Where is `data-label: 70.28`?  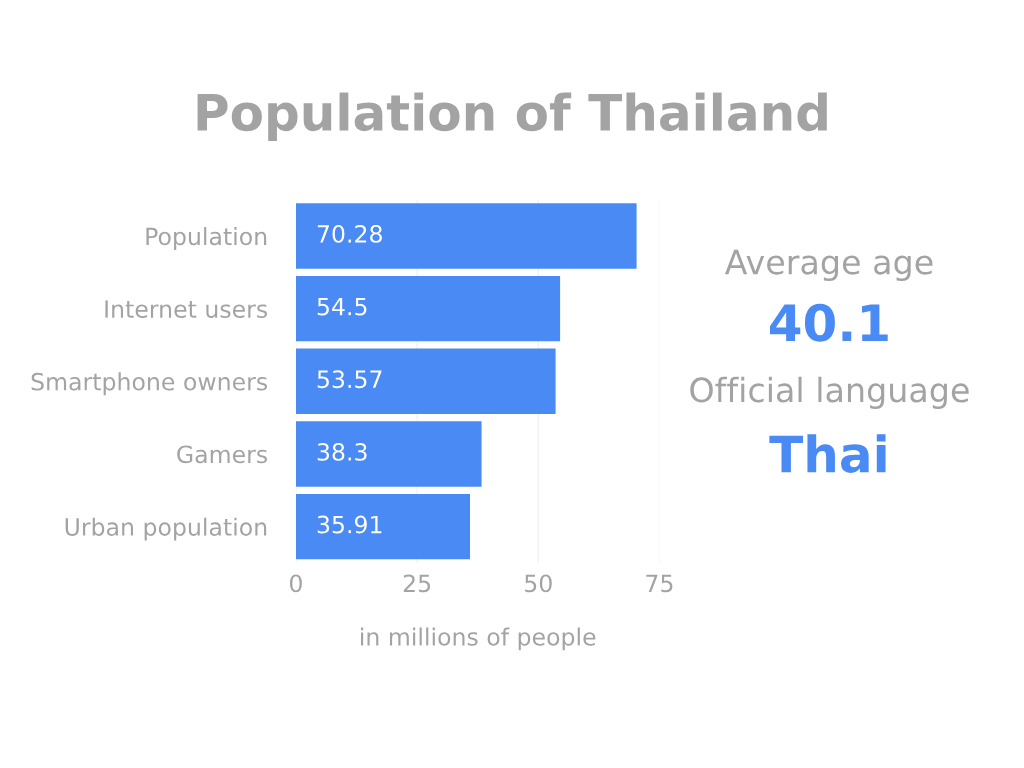
data-label: 70.28 is located at coordinates (349, 234).